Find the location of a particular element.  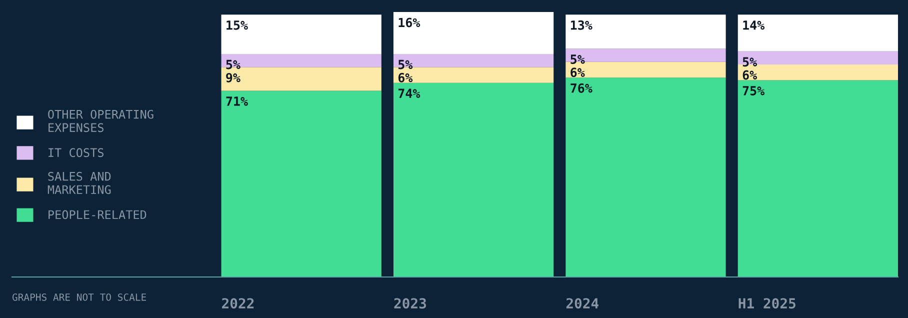

x-tick-label: 2022 is located at coordinates (238, 303).